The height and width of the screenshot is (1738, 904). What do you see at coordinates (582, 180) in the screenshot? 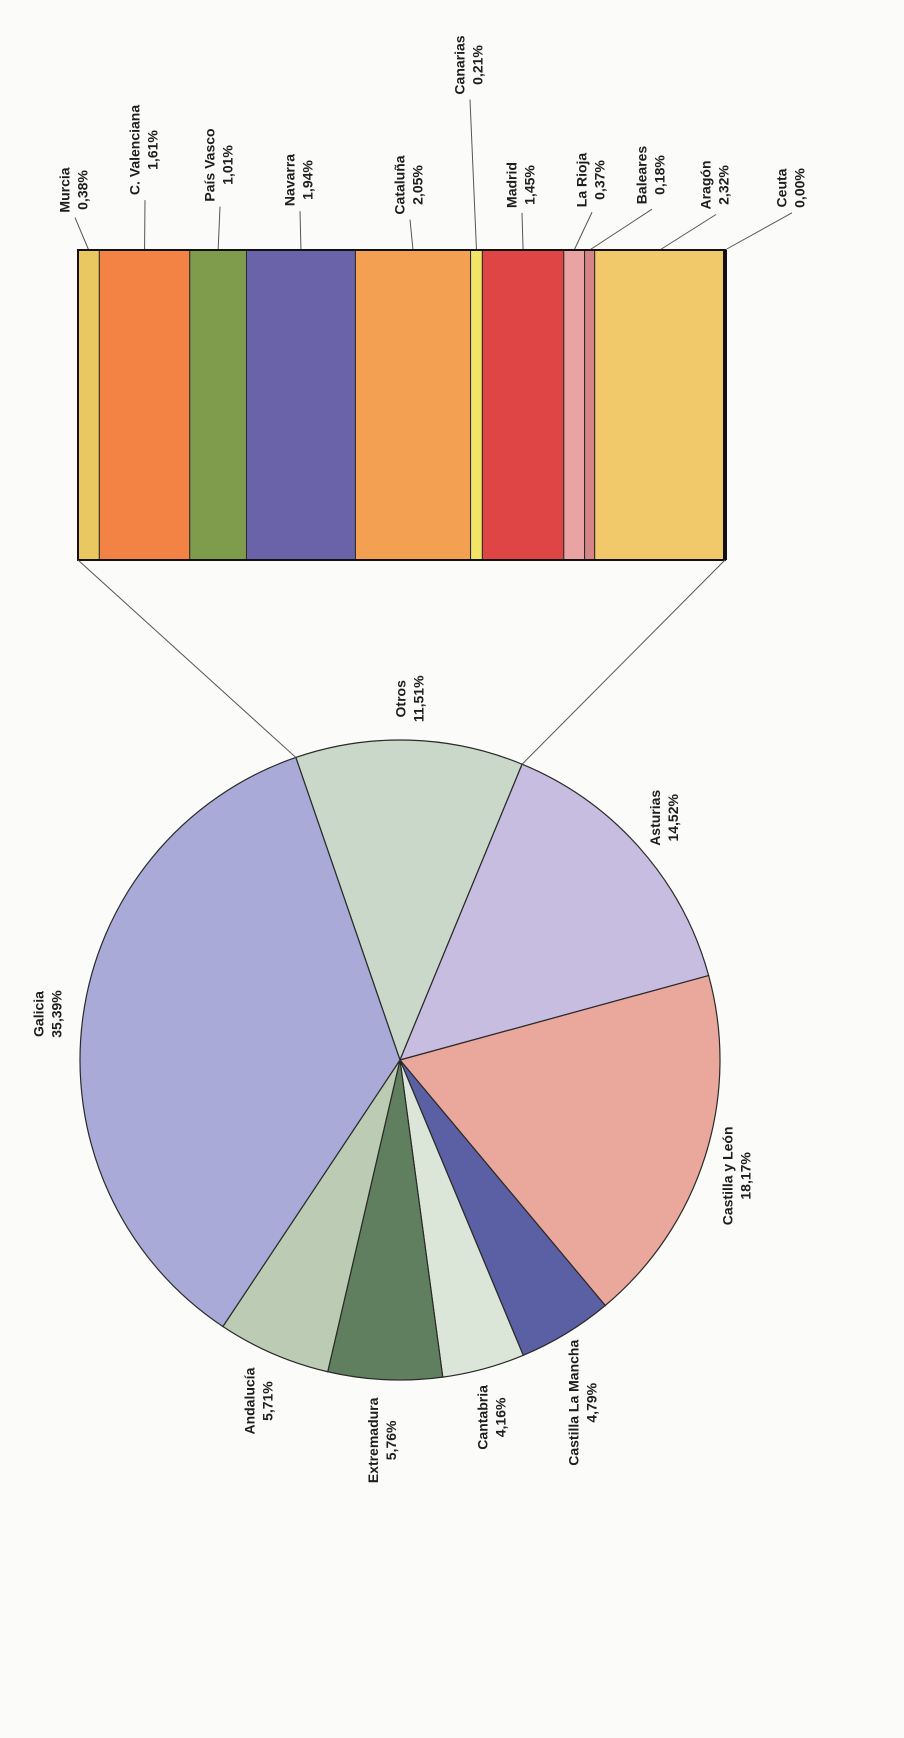
I see `bar-label-name: La Rioja` at bounding box center [582, 180].